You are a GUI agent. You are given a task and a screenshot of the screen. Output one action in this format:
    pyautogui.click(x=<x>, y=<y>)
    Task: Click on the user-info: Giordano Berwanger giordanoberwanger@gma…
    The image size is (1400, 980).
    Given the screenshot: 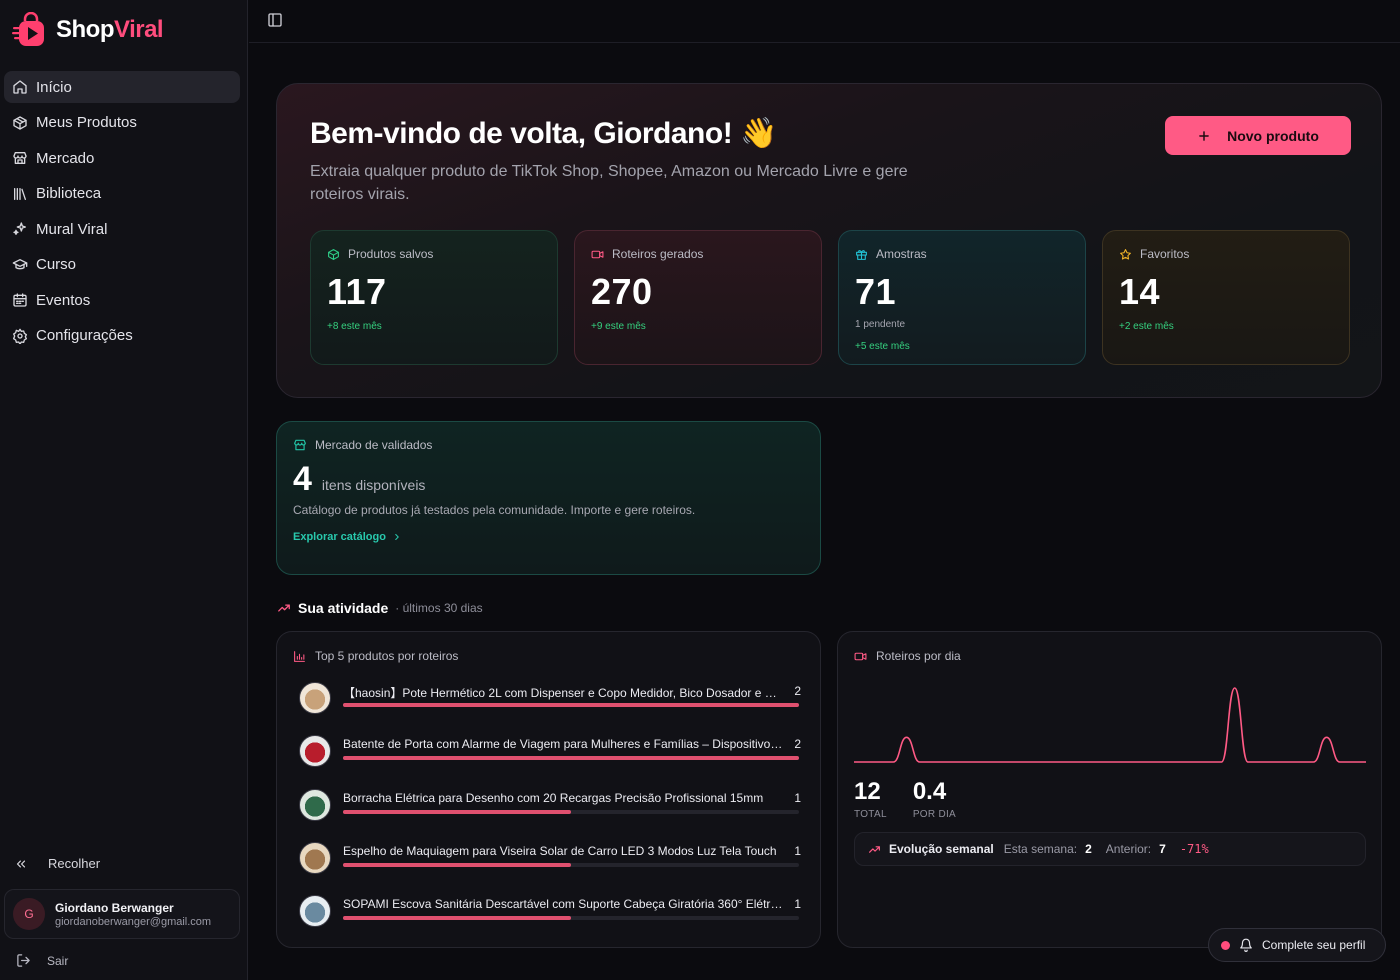 What is the action you would take?
    pyautogui.click(x=133, y=914)
    